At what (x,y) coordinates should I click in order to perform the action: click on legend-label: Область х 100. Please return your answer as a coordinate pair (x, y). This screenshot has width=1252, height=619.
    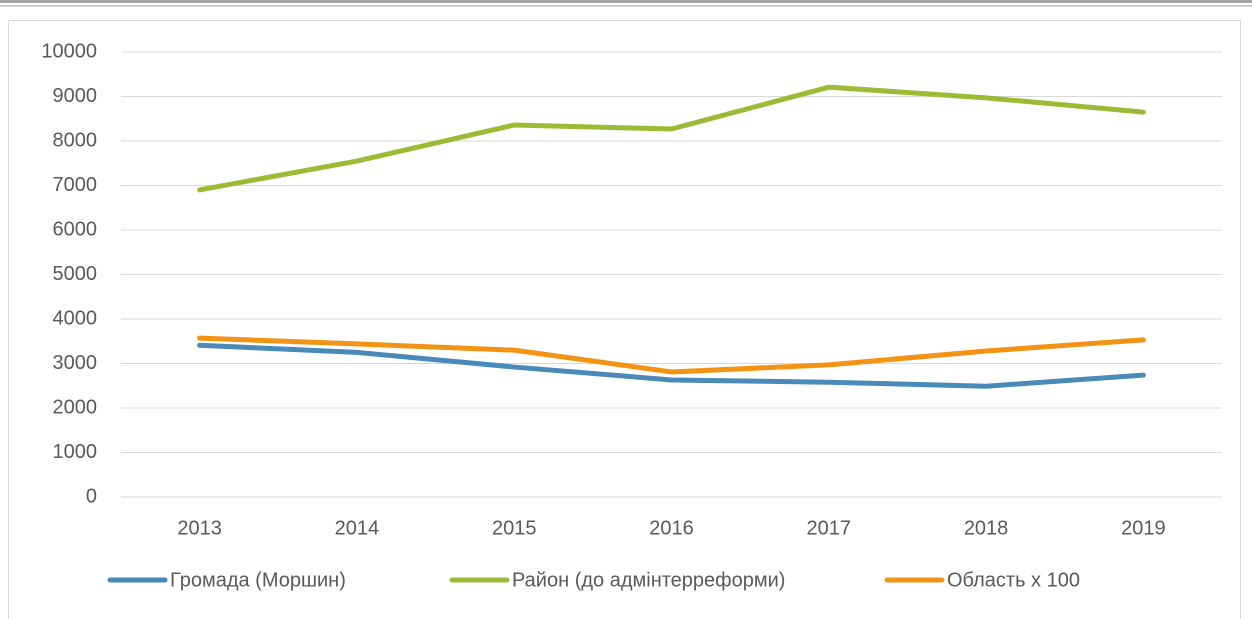
    Looking at the image, I should click on (1013, 580).